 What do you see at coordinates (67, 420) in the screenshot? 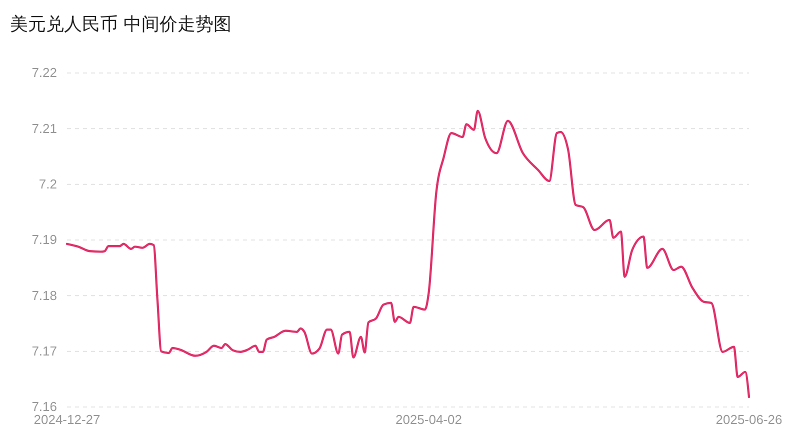
I see `x-tick-label: 2024-12-27` at bounding box center [67, 420].